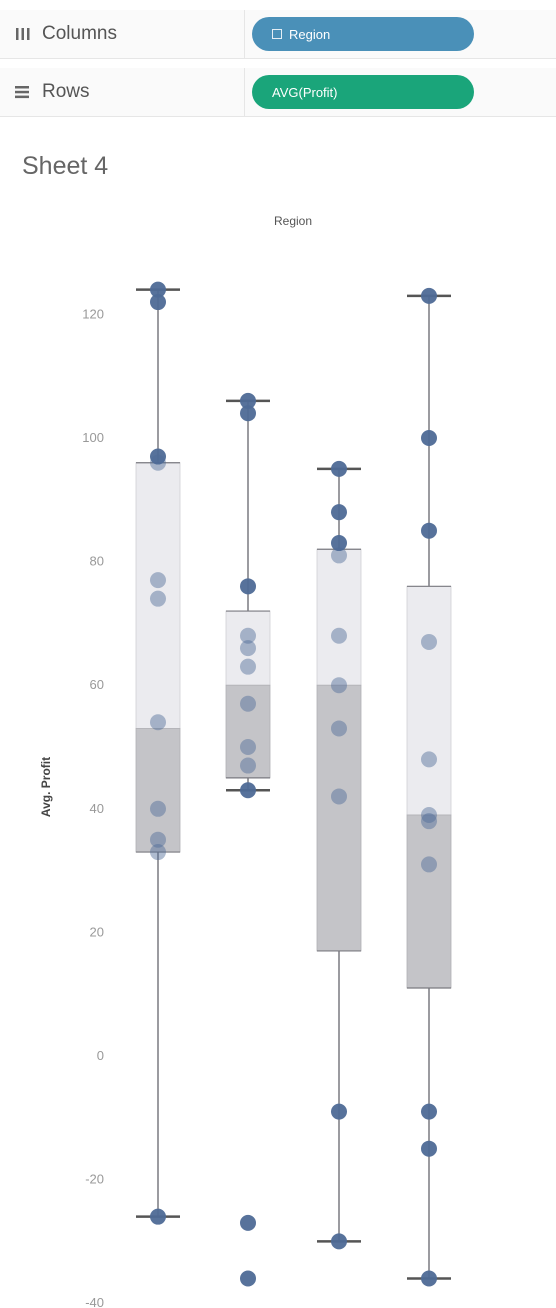 The image size is (556, 1308). Describe the element at coordinates (305, 92) in the screenshot. I see `avg-profit-pill-label: AVG(Profit)` at that location.